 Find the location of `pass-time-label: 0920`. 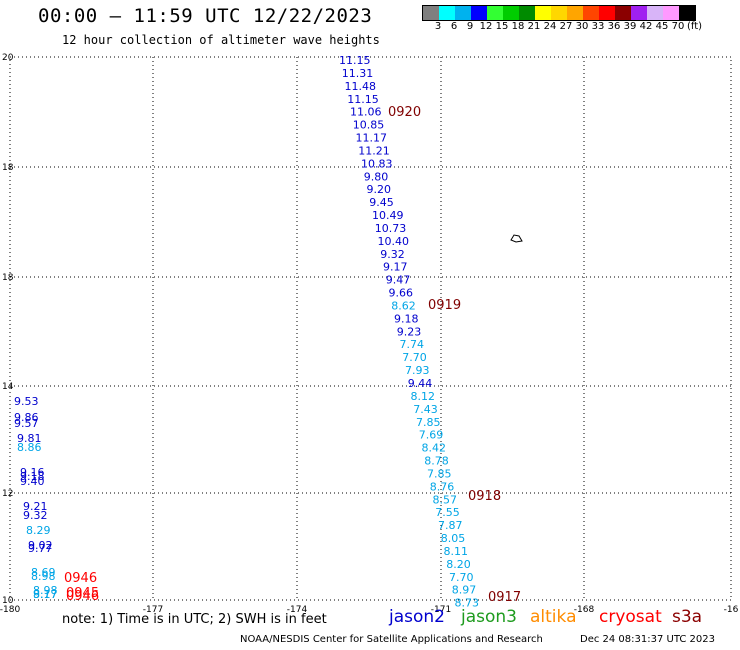

pass-time-label: 0920 is located at coordinates (404, 112).